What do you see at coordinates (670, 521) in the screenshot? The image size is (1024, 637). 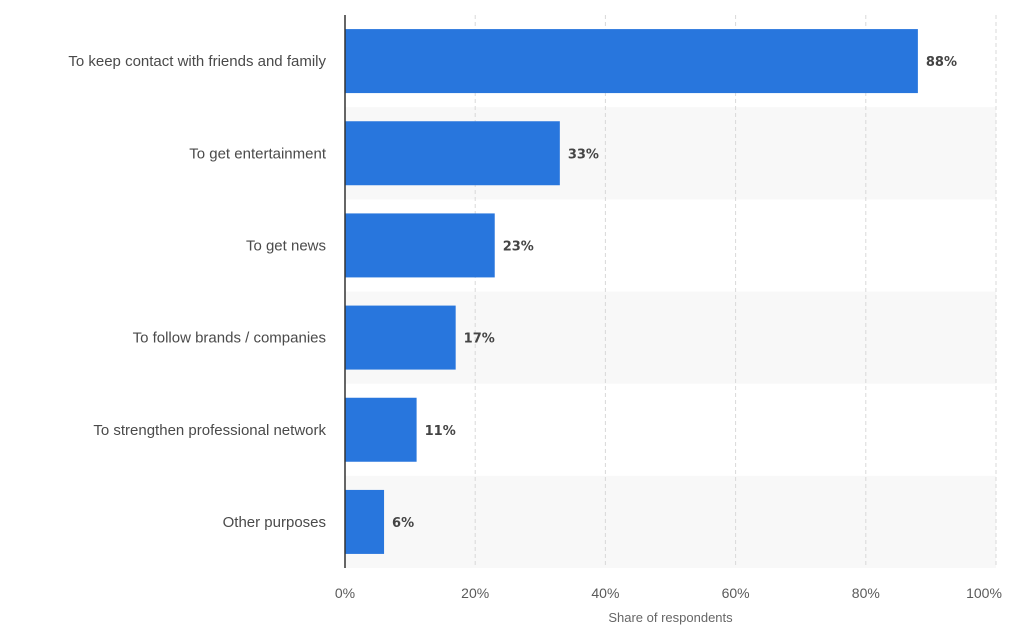 I see `row-band` at bounding box center [670, 521].